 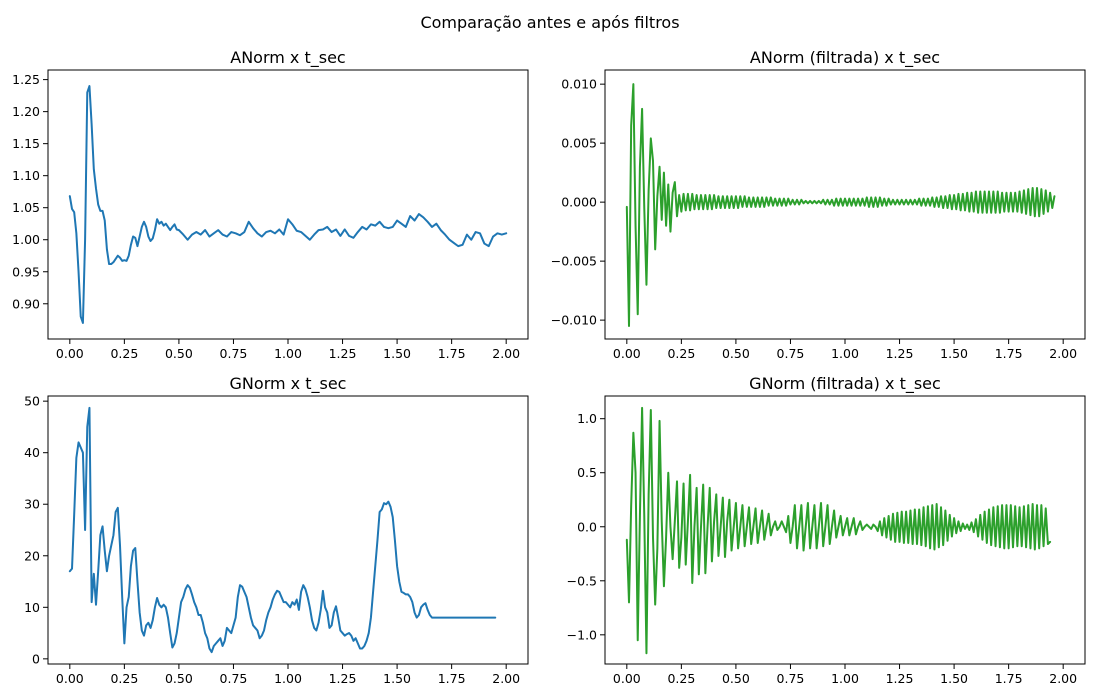 I want to click on y-tick-label: 0.5, so click(x=587, y=472).